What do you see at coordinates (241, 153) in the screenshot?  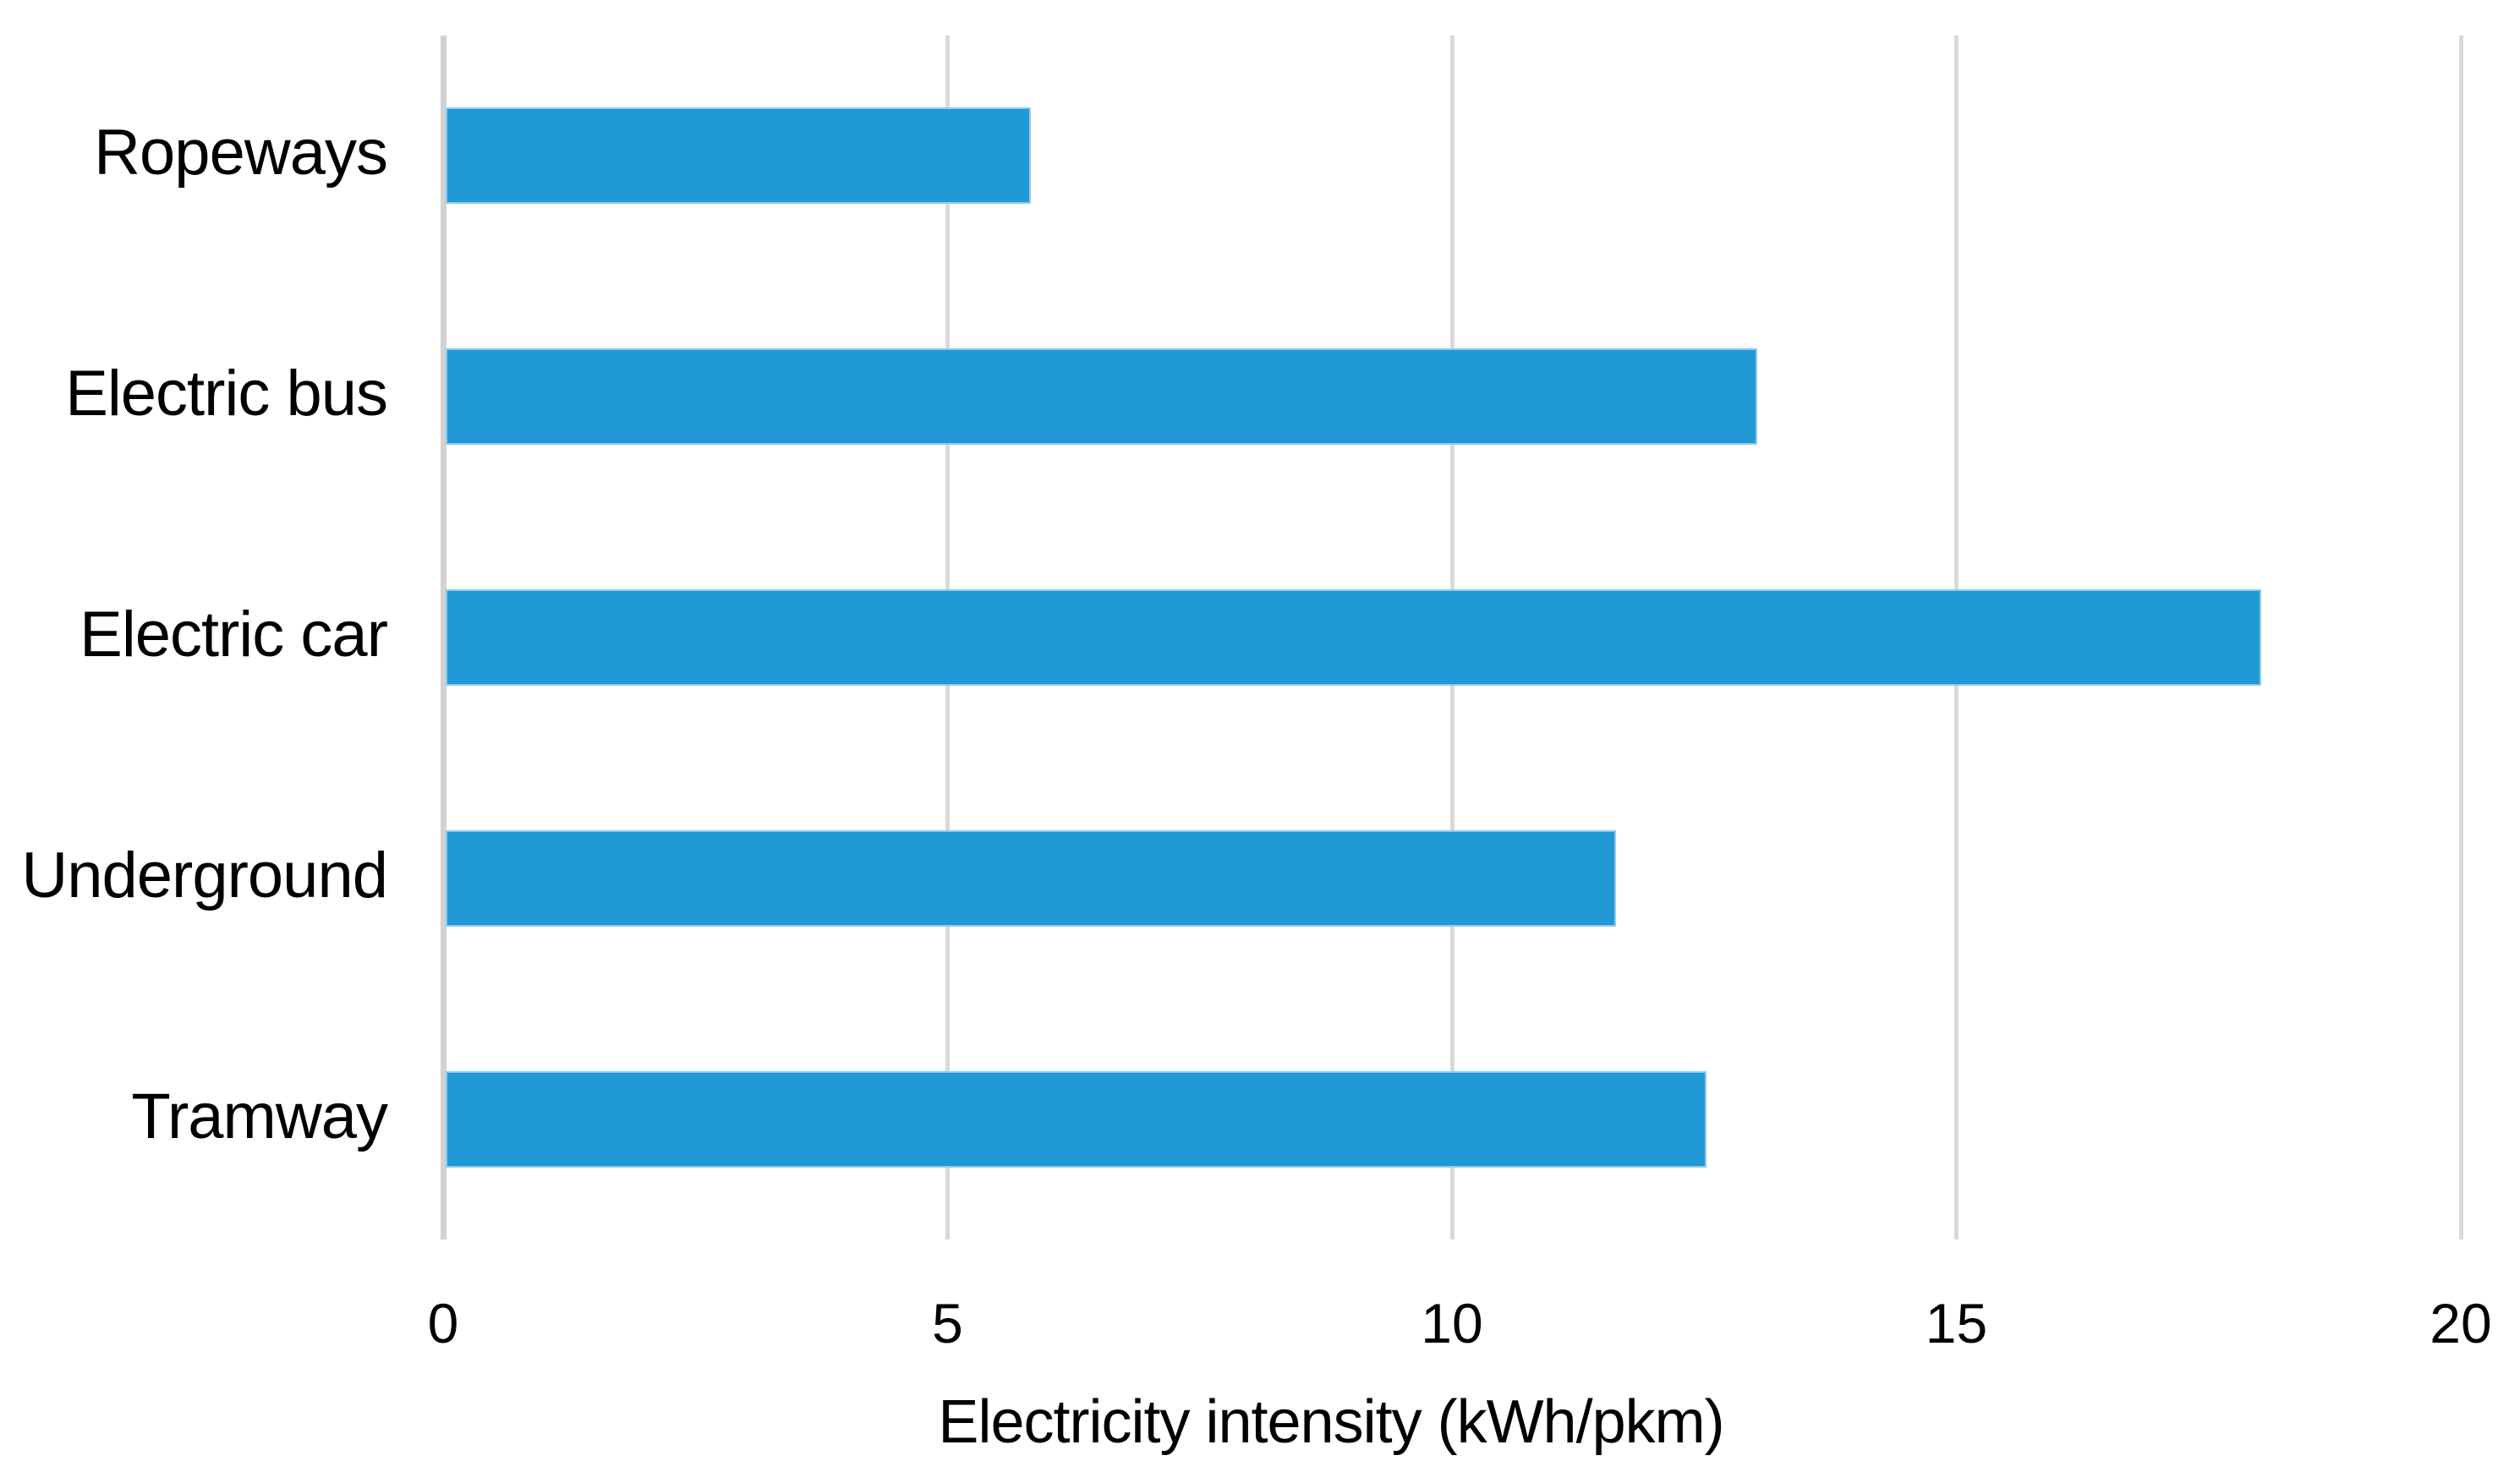 I see `category-label-ropeways: Ropeways` at bounding box center [241, 153].